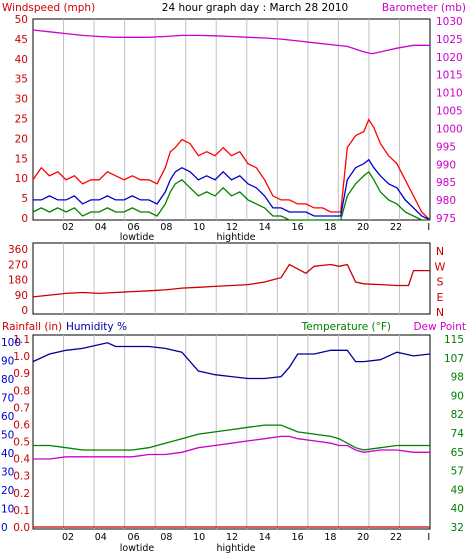  Describe the element at coordinates (449, 94) in the screenshot. I see `barometer-tick-label: 1010` at that location.